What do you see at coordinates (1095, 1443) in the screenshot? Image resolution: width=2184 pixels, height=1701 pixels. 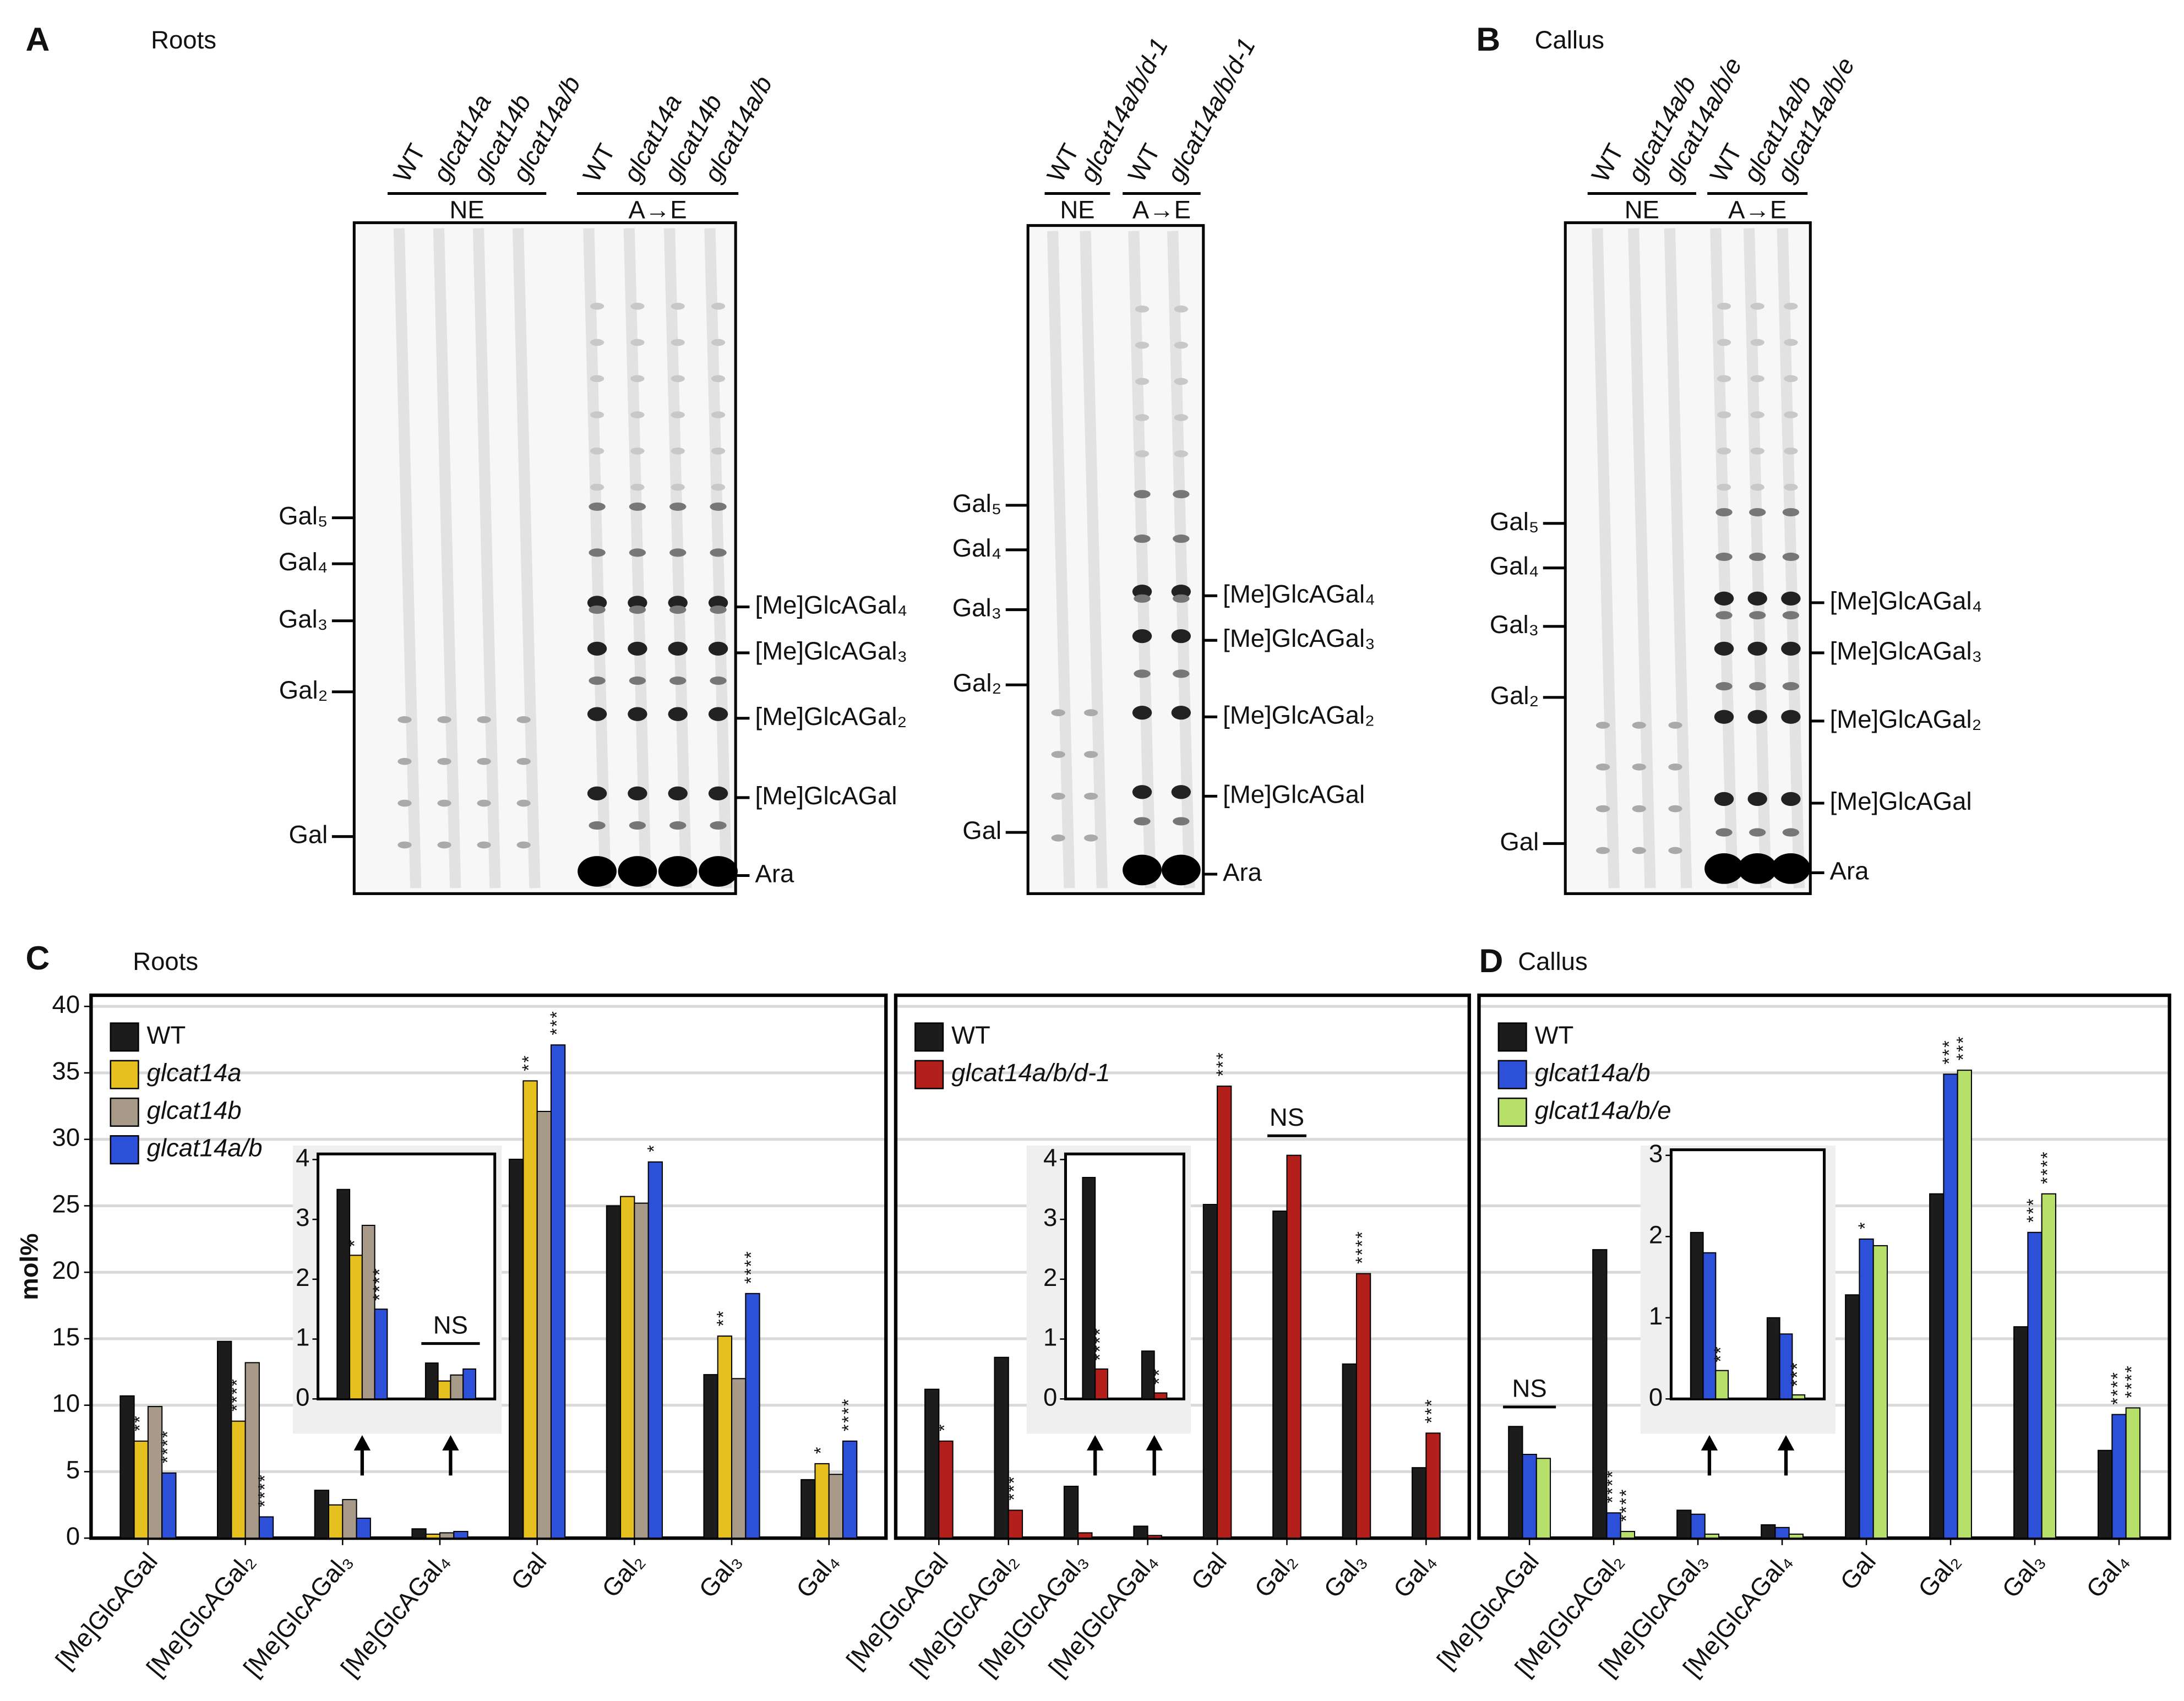 I see `arrow-head` at bounding box center [1095, 1443].